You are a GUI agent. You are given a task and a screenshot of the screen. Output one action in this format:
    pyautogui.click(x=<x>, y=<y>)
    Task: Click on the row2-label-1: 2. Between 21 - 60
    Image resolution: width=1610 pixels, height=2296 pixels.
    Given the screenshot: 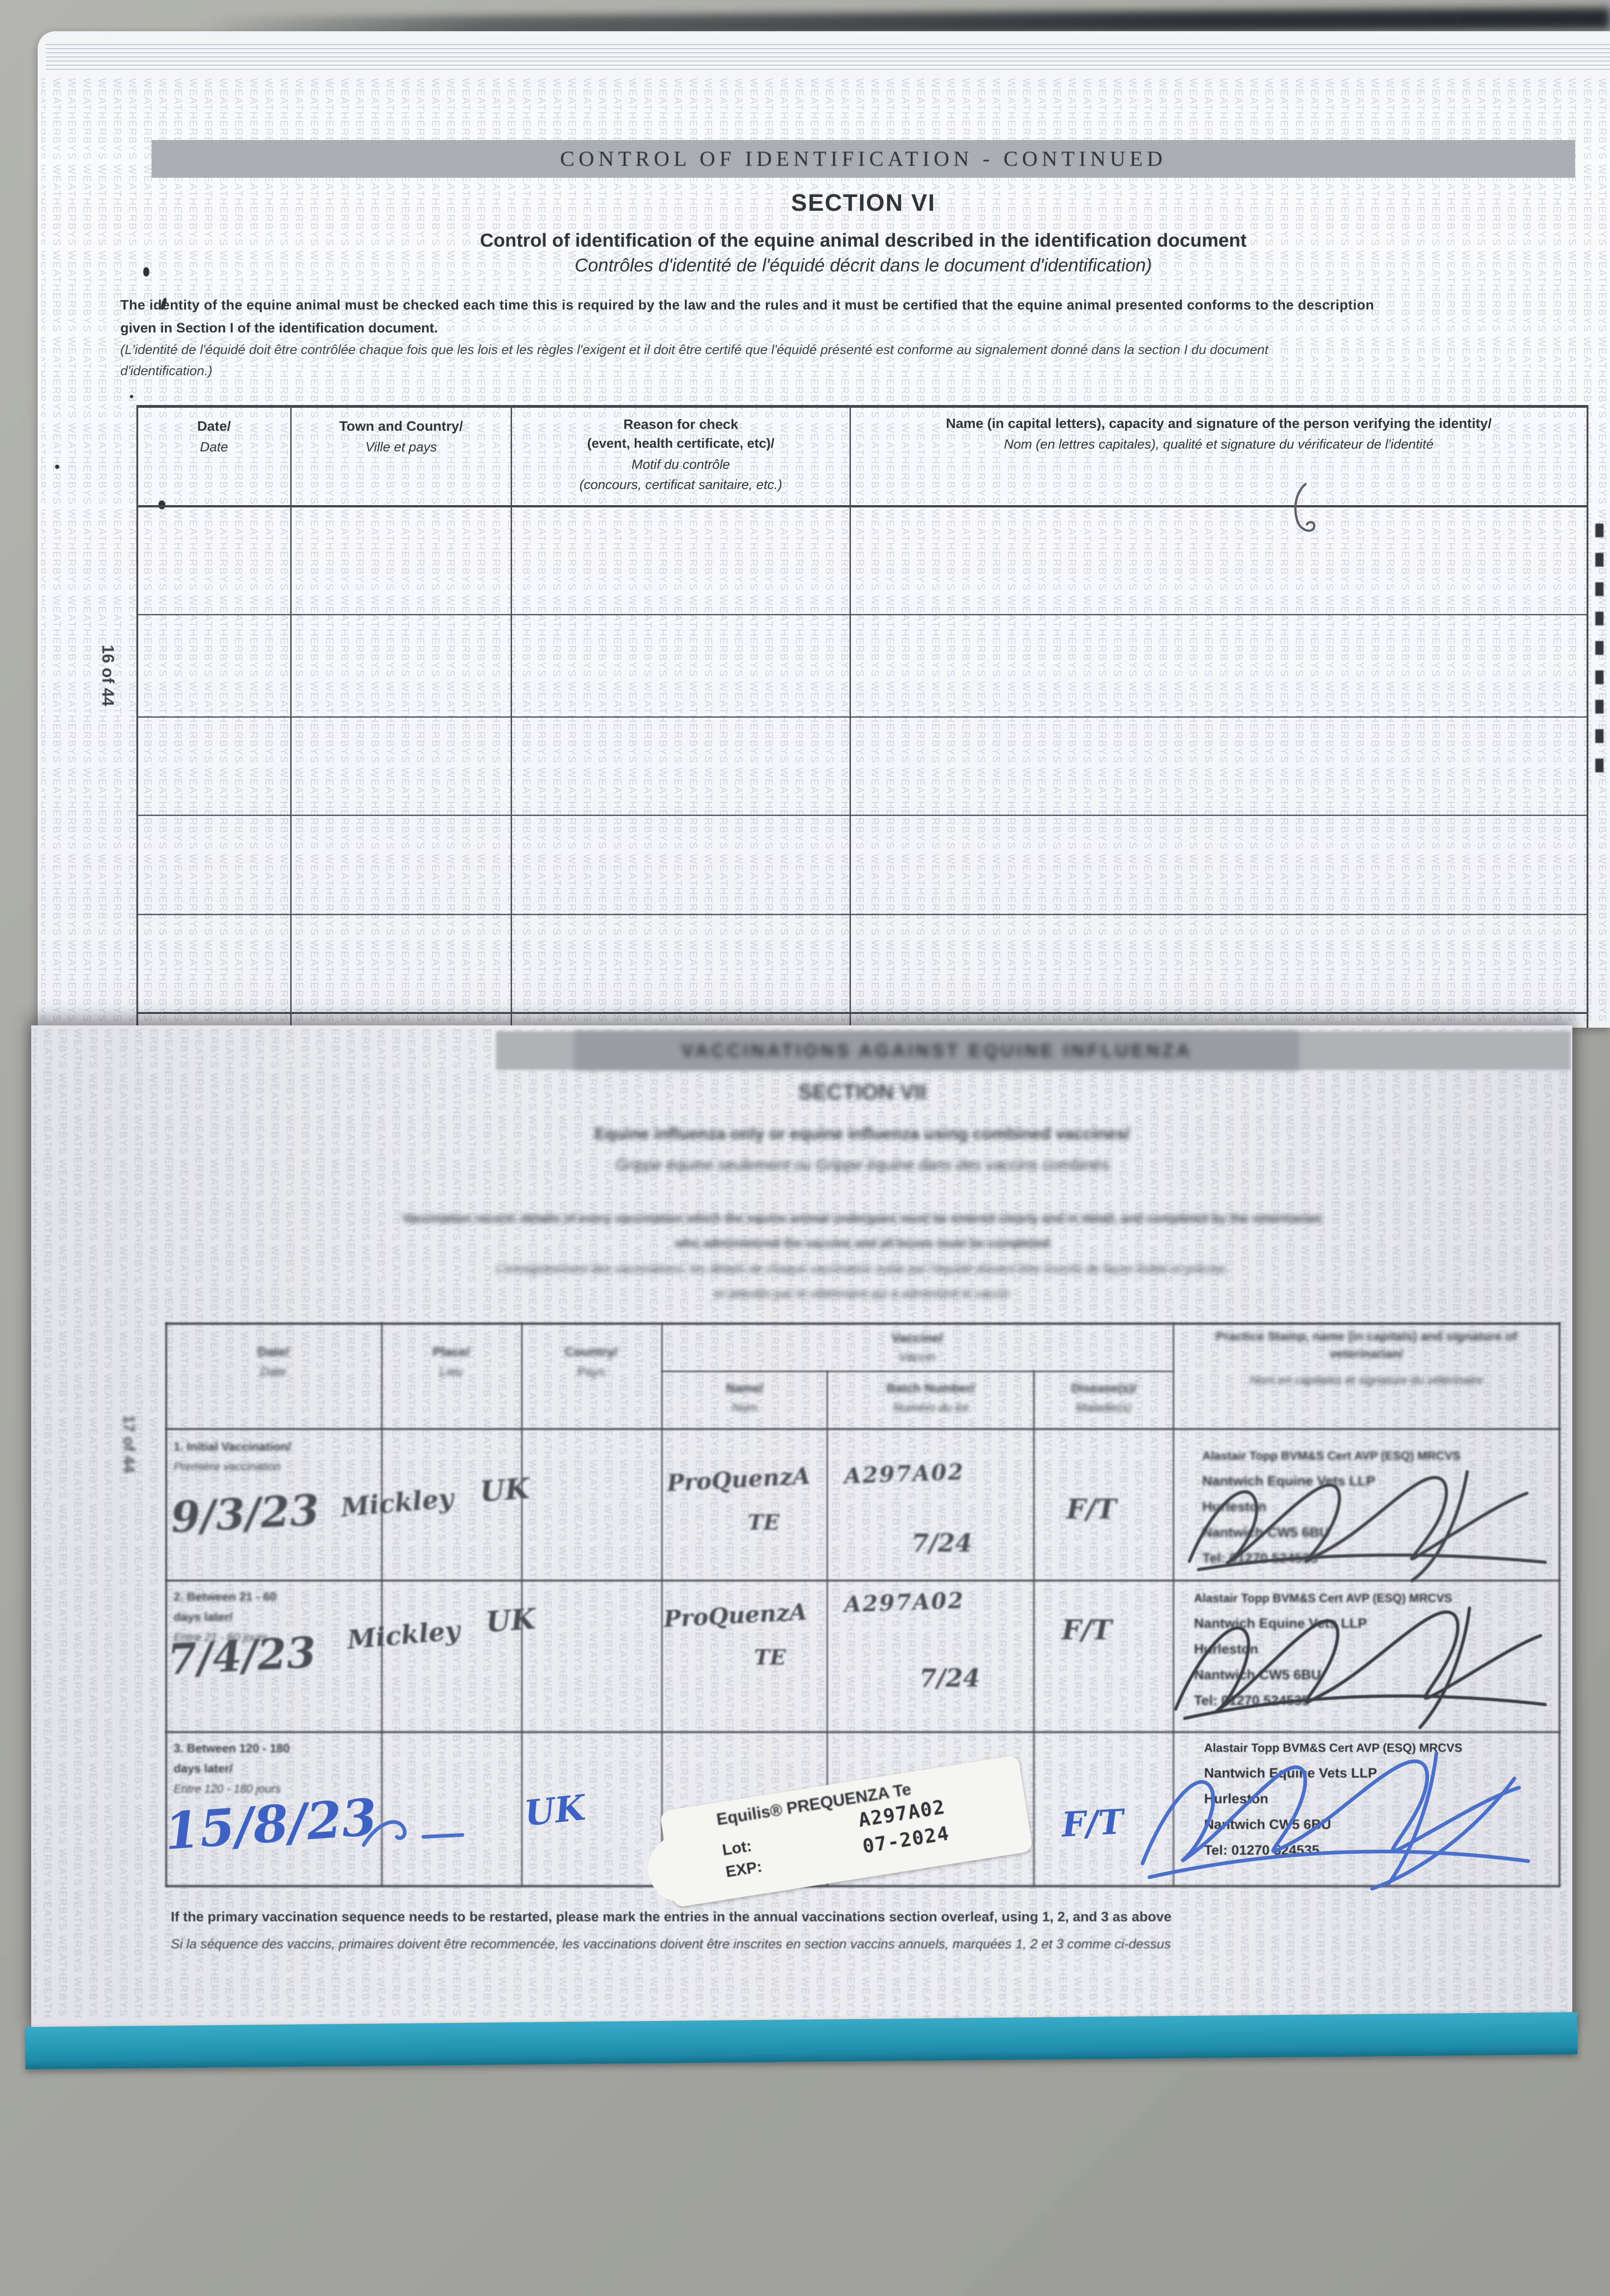 What is the action you would take?
    pyautogui.click(x=225, y=1597)
    